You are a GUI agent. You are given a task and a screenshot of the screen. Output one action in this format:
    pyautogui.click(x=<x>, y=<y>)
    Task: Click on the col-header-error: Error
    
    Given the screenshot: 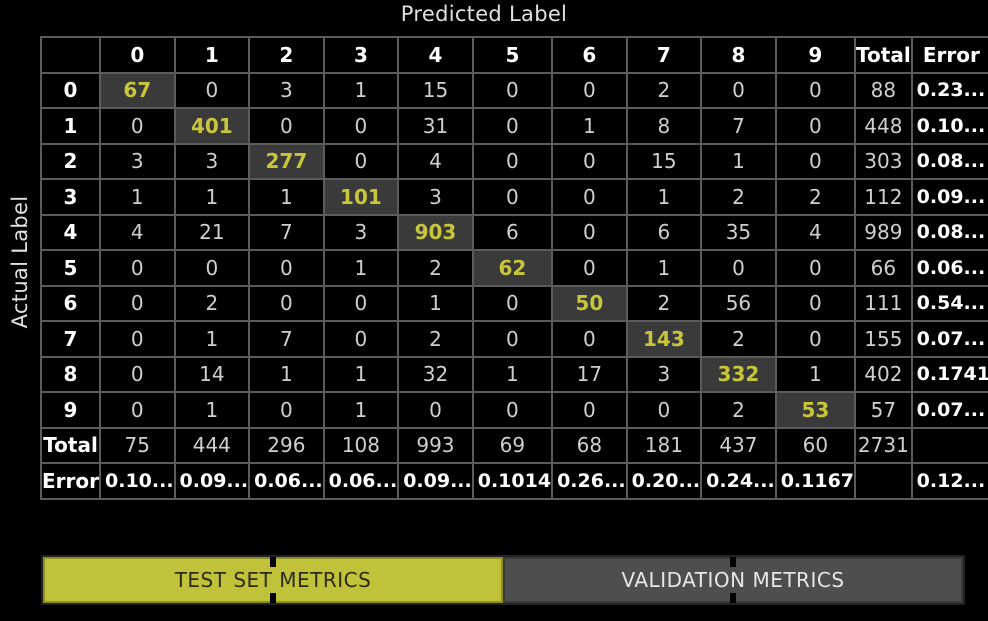 What is the action you would take?
    pyautogui.click(x=949, y=55)
    